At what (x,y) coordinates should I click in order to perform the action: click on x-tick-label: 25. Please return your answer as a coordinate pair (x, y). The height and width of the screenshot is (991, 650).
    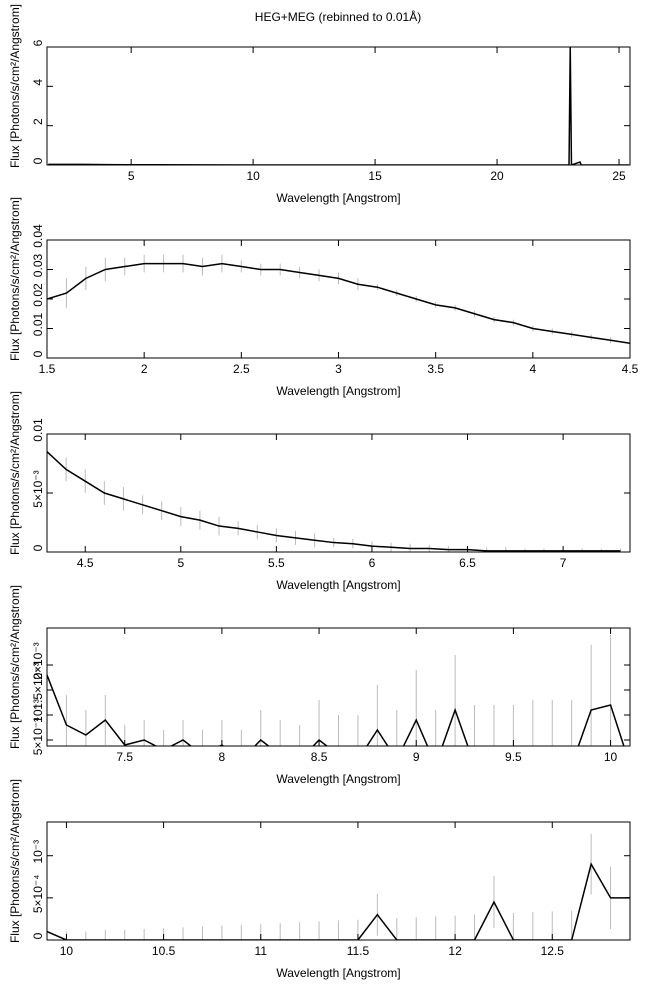
    Looking at the image, I should click on (619, 176).